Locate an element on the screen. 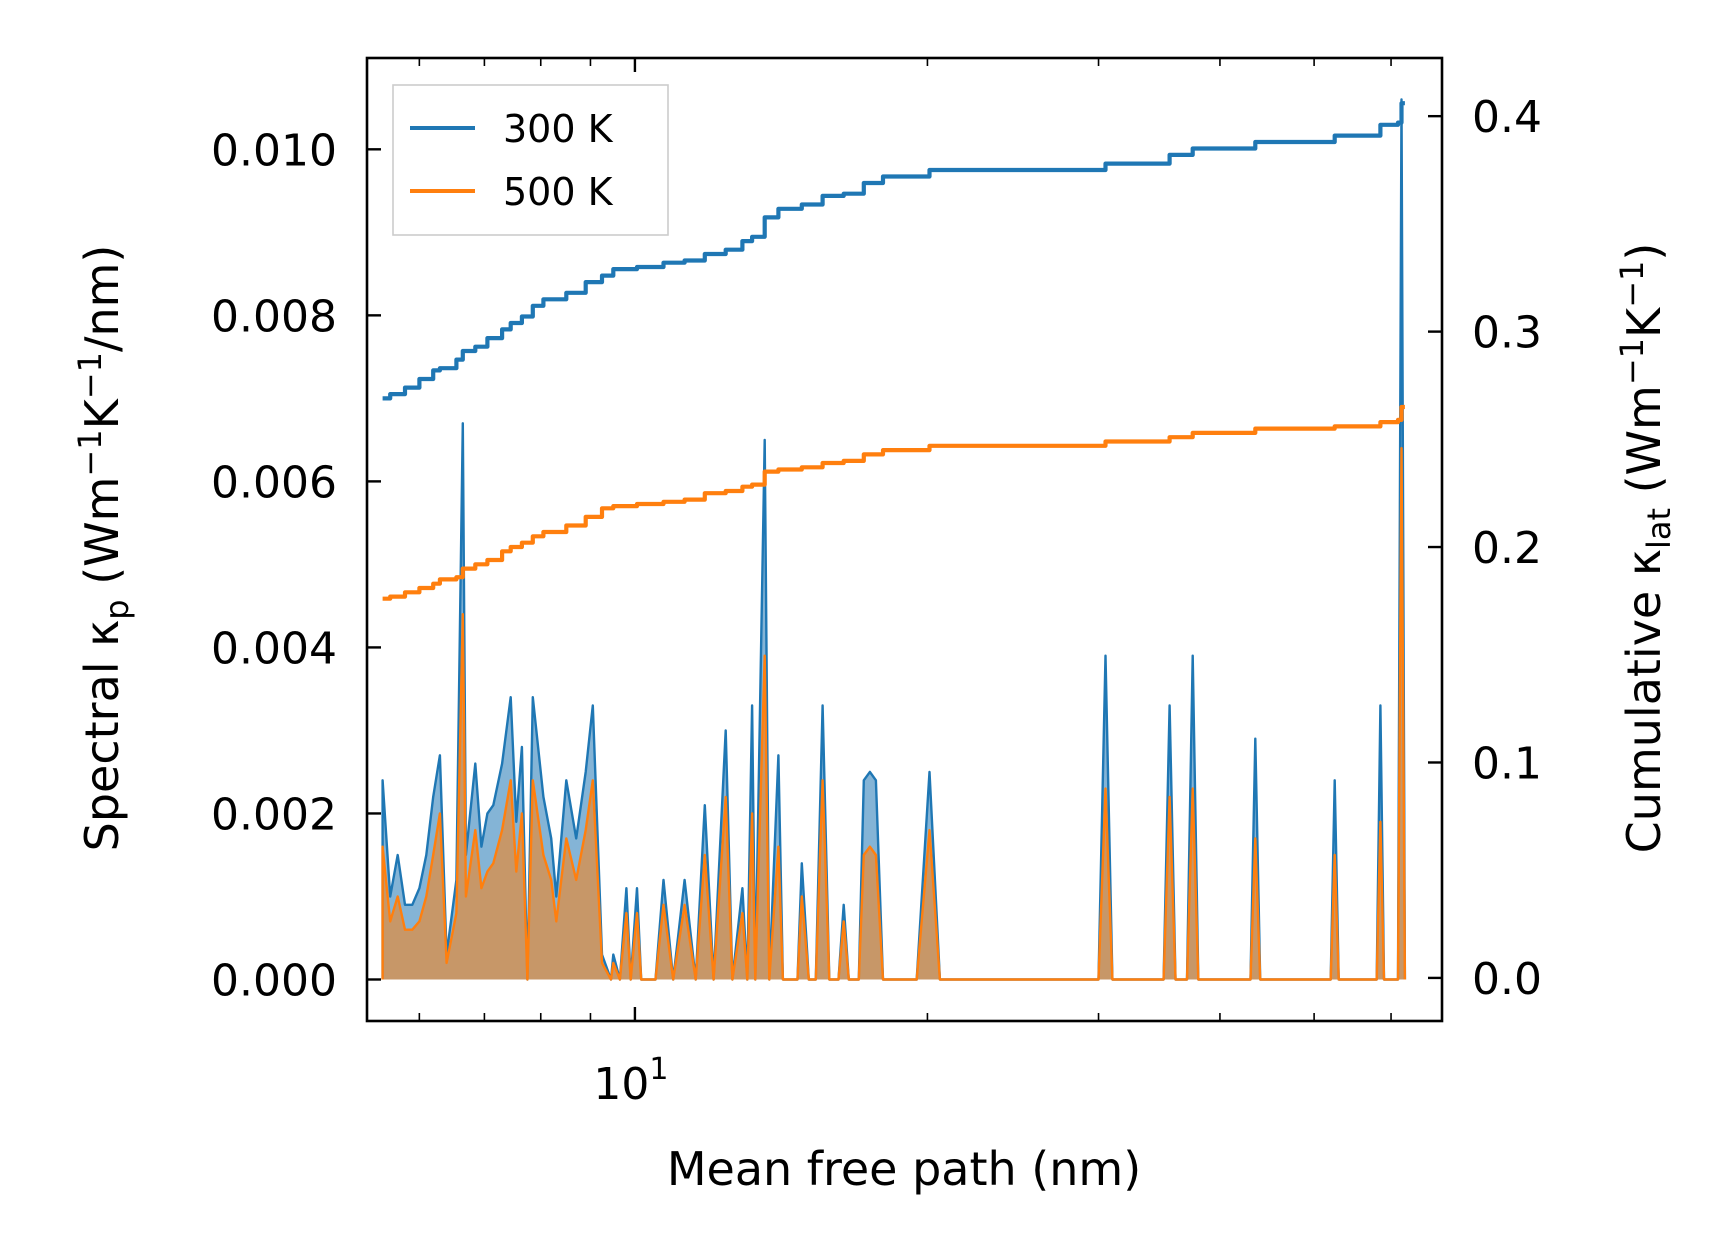  x-tick-label: 101 is located at coordinates (630, 1081).